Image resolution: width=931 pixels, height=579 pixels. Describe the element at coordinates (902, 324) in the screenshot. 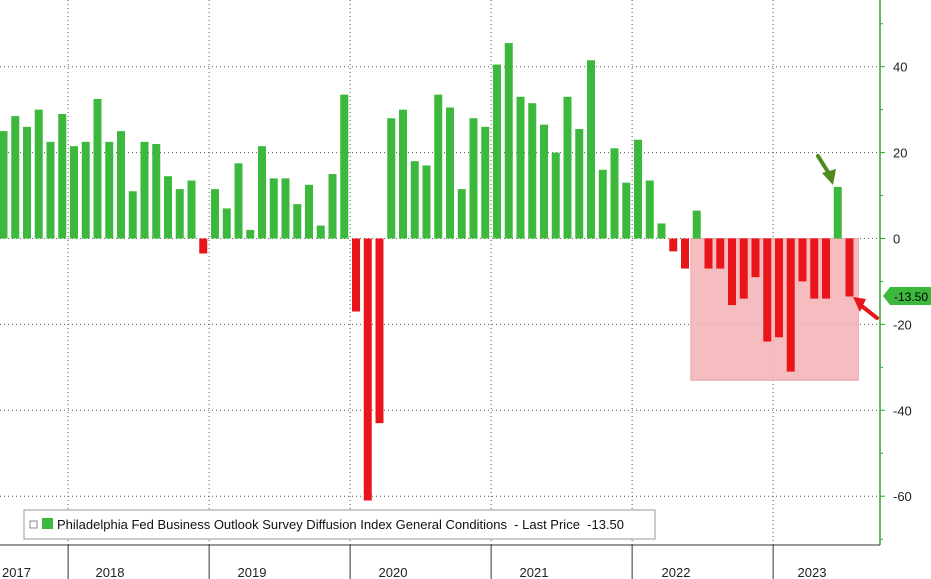

I see `y-tick-label: -20` at that location.